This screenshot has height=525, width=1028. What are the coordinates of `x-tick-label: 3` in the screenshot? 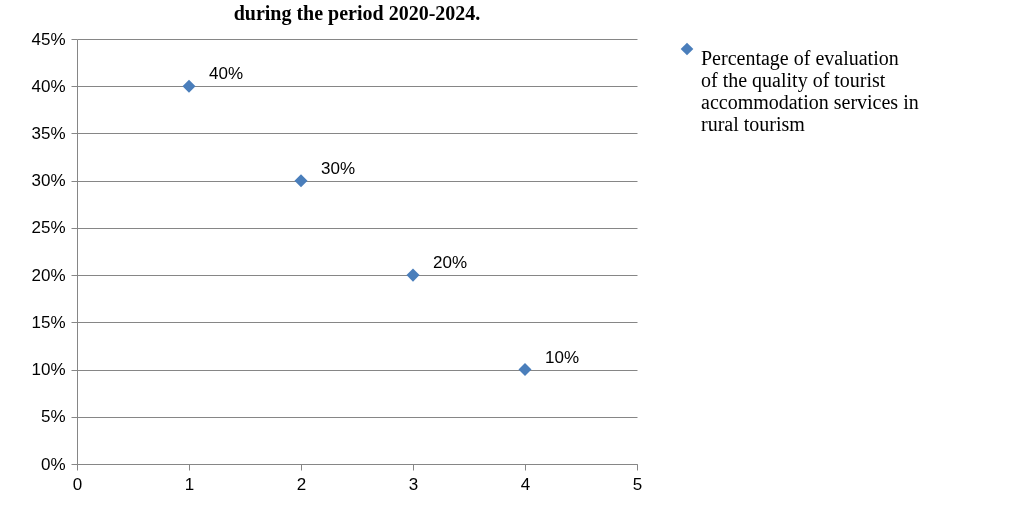 It's located at (413, 484).